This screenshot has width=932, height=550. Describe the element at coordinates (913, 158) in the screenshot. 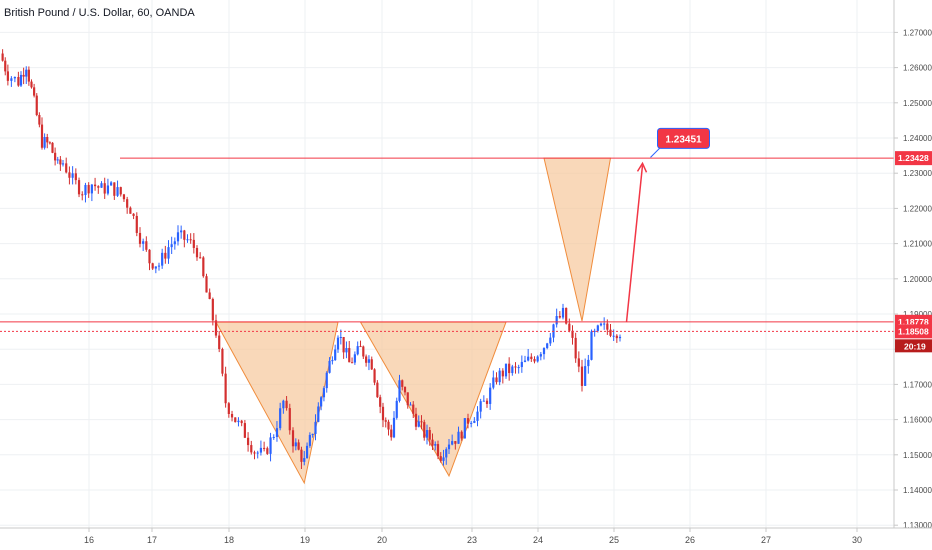

I see `price-tag-label: 1.23428` at that location.